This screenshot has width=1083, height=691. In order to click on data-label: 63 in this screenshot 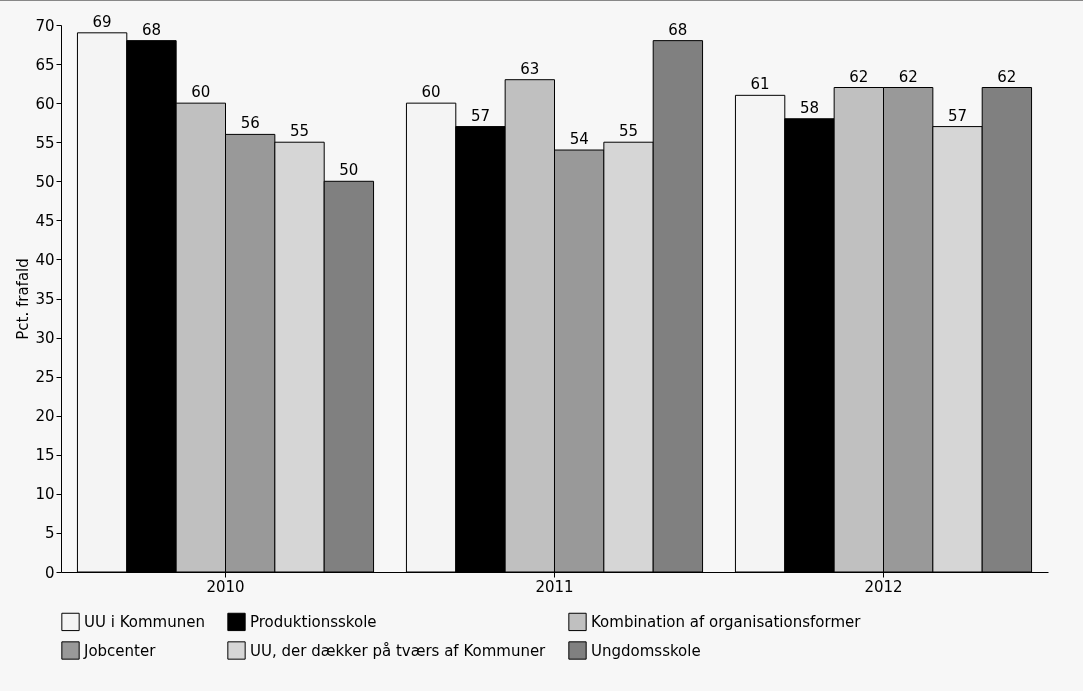, I will do `click(530, 68)`.